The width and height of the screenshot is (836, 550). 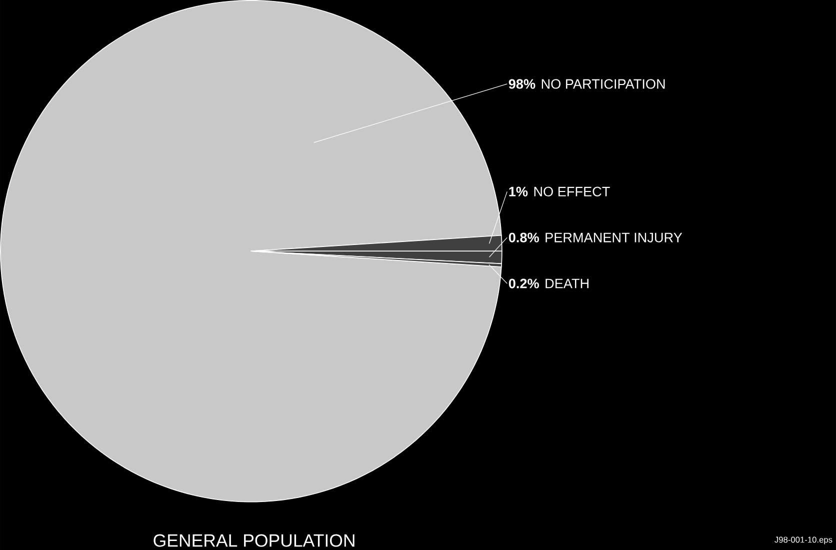 I want to click on slice-label: PERMANENT INJURY, so click(x=614, y=237).